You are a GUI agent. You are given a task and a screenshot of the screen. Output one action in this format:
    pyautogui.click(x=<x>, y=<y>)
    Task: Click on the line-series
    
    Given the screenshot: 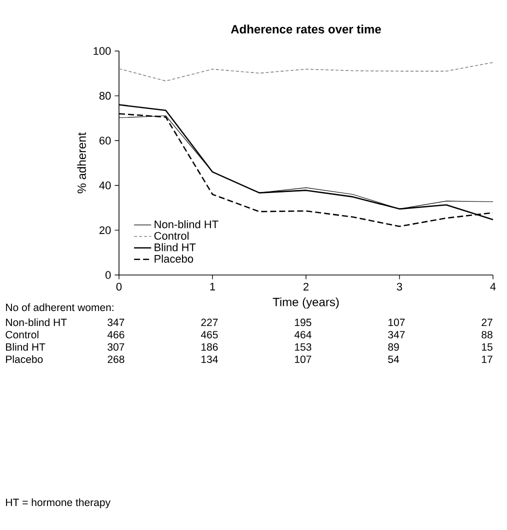 What is the action you would take?
    pyautogui.click(x=306, y=72)
    